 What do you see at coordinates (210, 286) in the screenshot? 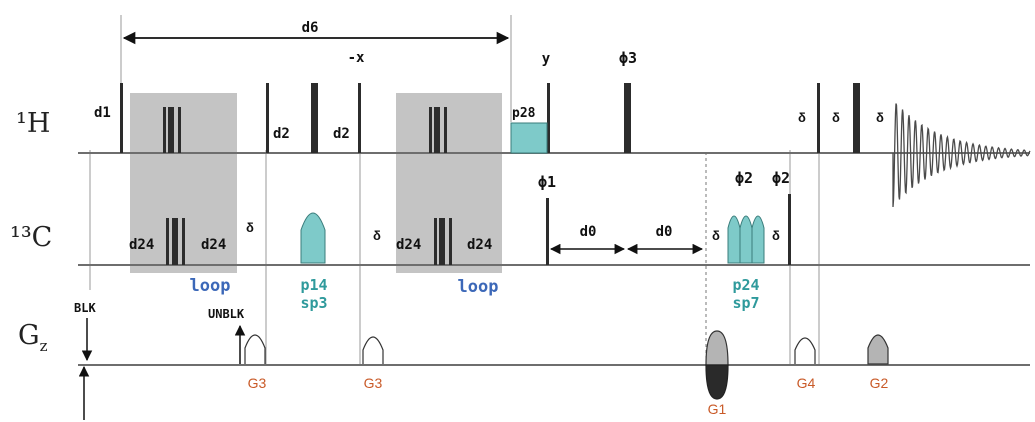
I see `loop-label-1: loop` at bounding box center [210, 286].